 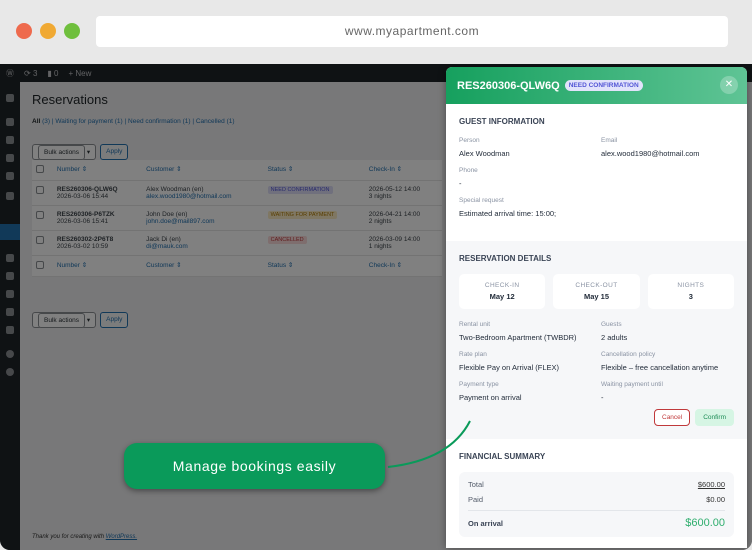 I want to click on appearance-icon, so click(x=10, y=258).